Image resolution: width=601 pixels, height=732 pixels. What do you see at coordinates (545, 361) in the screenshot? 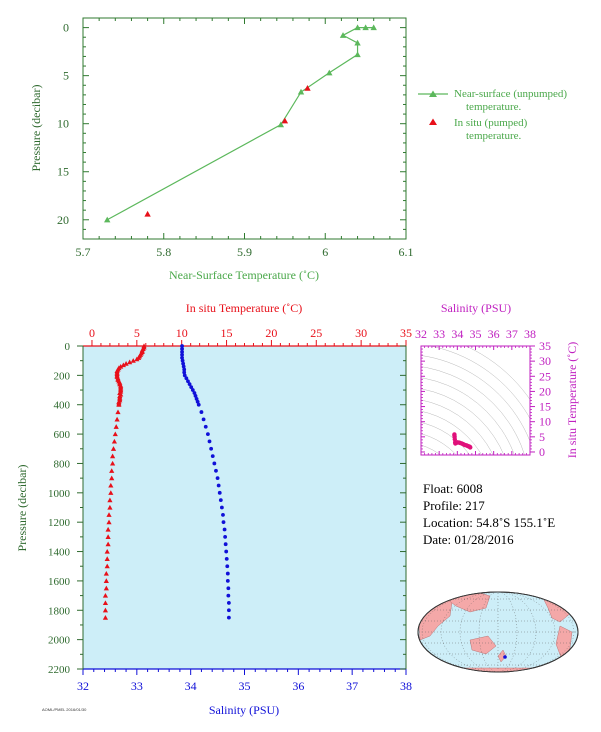
I see `ts-temperature-tick-label: 30` at bounding box center [545, 361].